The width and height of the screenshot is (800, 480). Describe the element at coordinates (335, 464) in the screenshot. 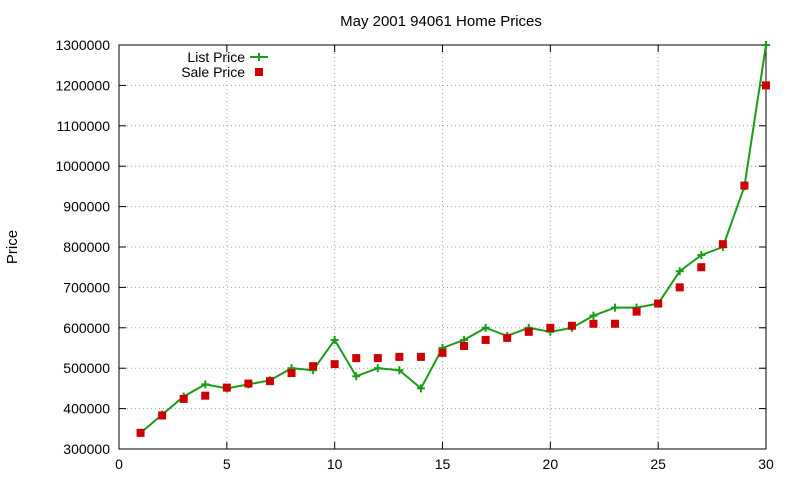

I see `x-tick-label: 10` at that location.